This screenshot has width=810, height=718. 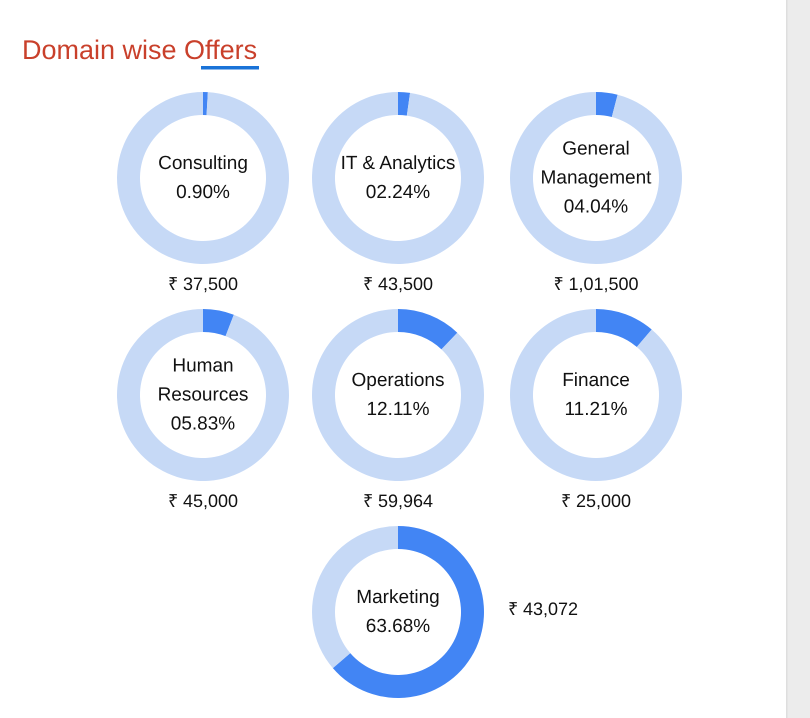 I want to click on text: ₹ 43,072, so click(x=543, y=609).